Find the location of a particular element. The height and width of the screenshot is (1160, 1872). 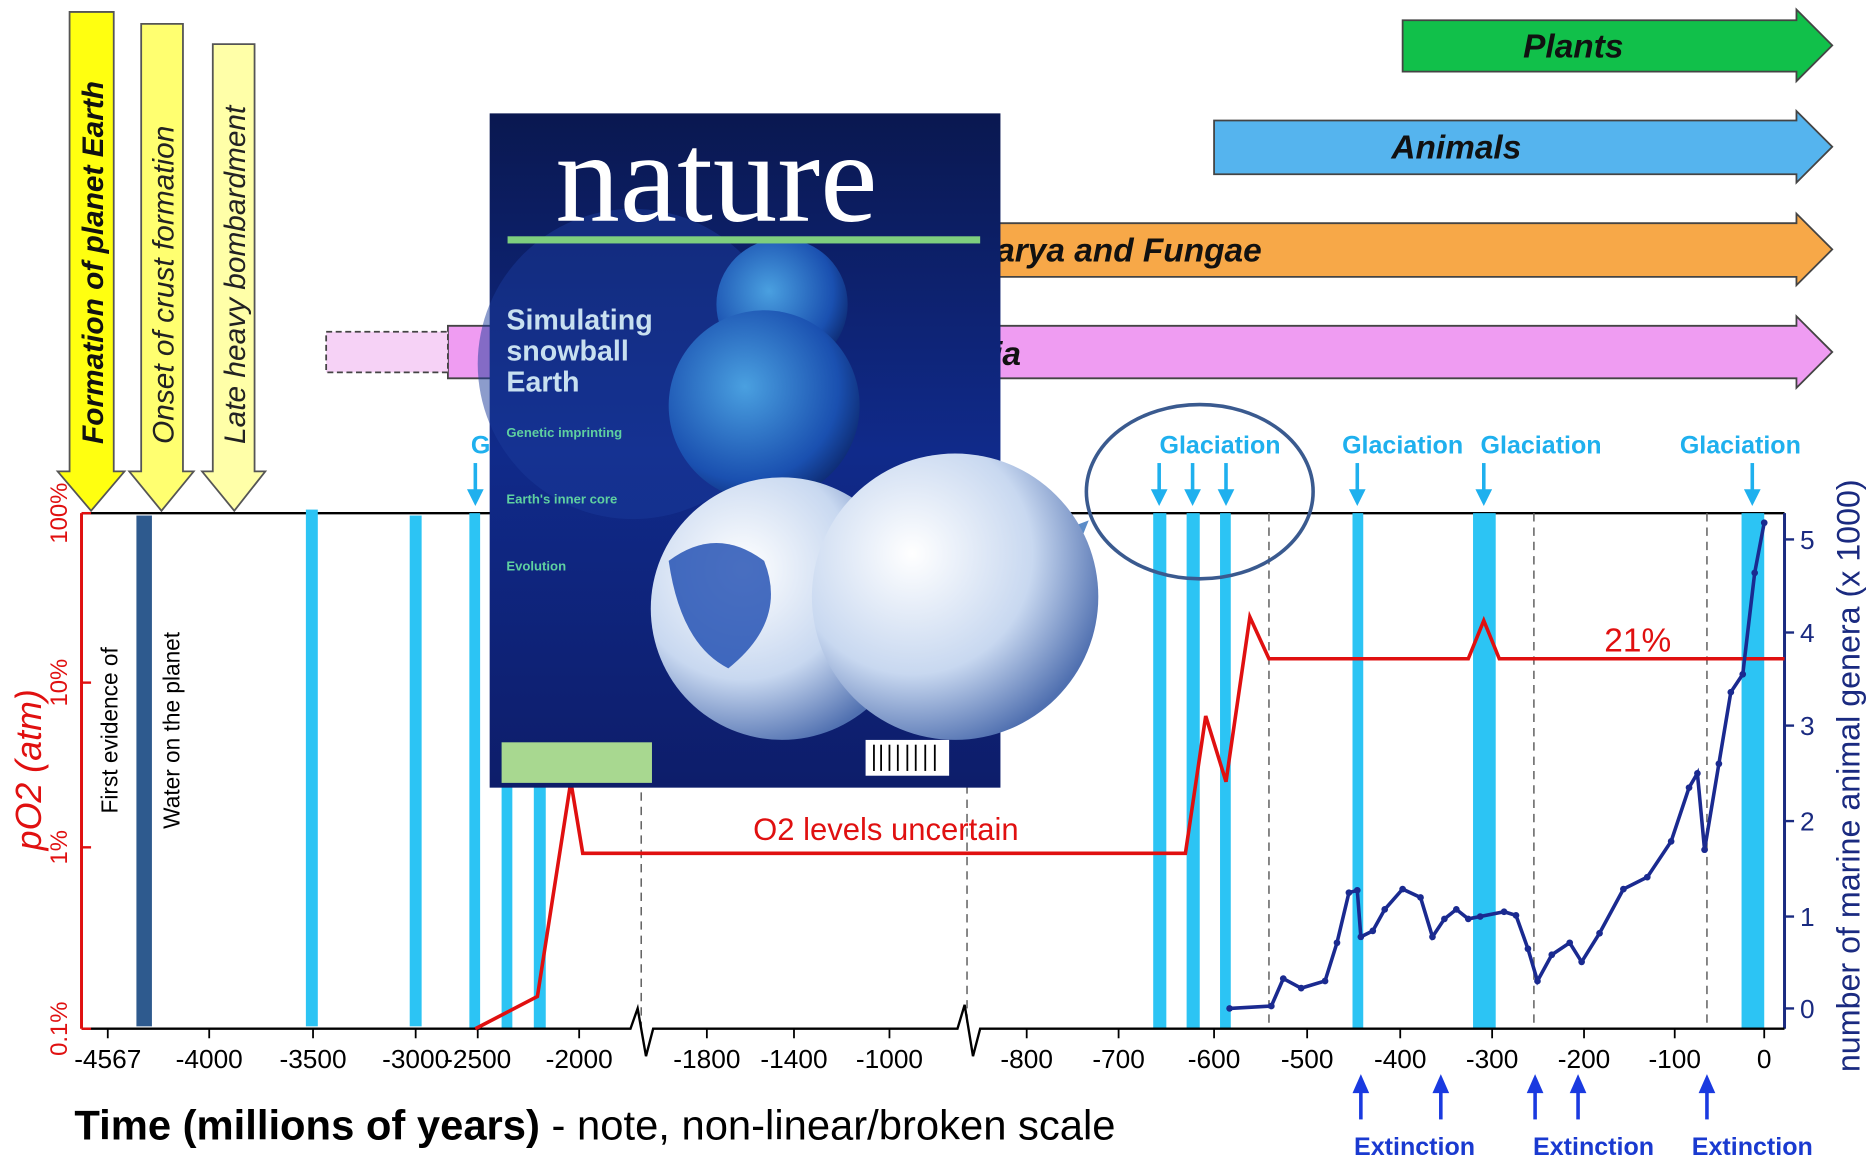

x-tick-label: -600 is located at coordinates (1214, 1059).